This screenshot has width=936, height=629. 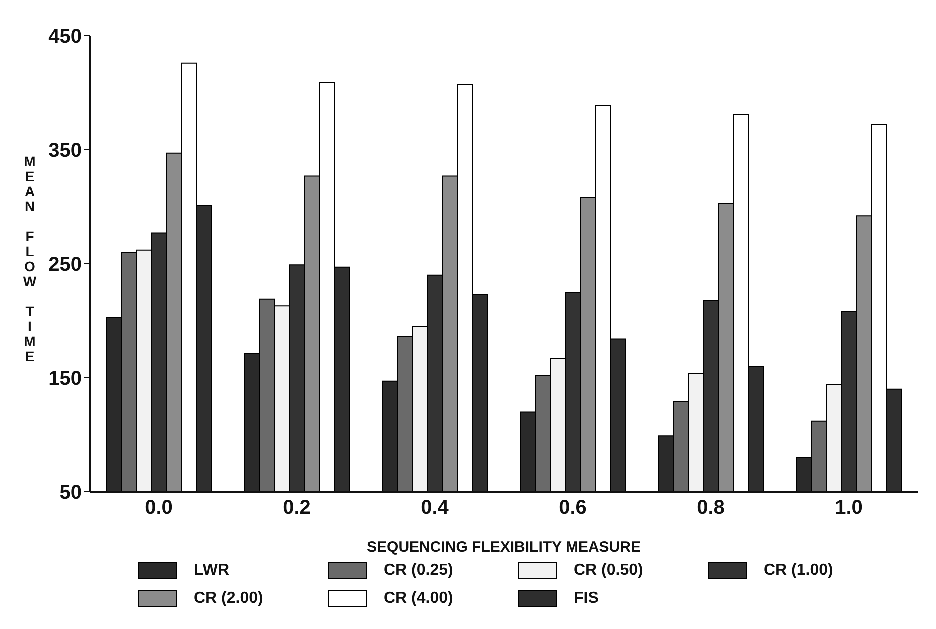 What do you see at coordinates (849, 508) in the screenshot?
I see `x-tick-label: 1.0` at bounding box center [849, 508].